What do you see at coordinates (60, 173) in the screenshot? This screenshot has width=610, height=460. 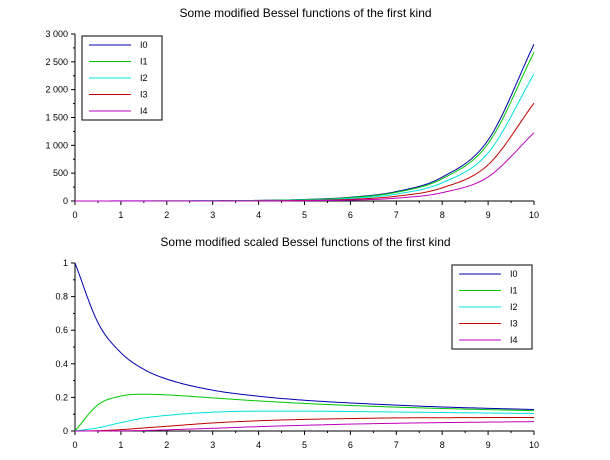 I see `y-tick-label: 500` at bounding box center [60, 173].